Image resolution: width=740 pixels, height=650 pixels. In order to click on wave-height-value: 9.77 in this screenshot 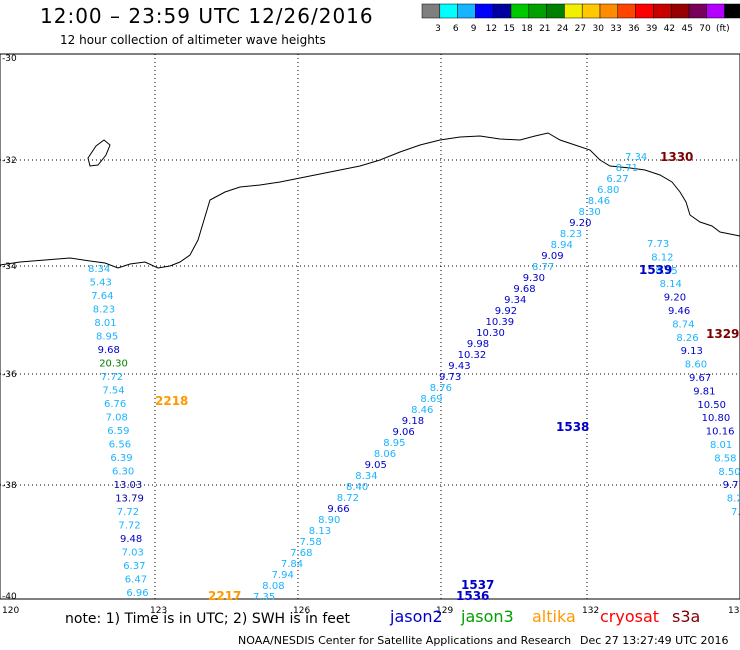, I will do `click(731, 485)`.